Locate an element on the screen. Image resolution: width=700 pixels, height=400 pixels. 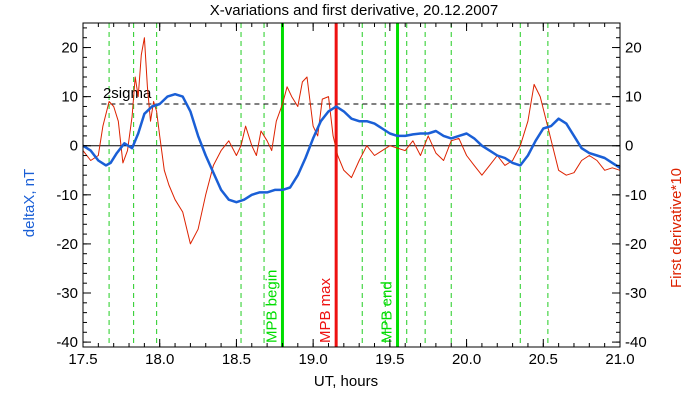
x-tick-label-4: 19.5 is located at coordinates (389, 359).